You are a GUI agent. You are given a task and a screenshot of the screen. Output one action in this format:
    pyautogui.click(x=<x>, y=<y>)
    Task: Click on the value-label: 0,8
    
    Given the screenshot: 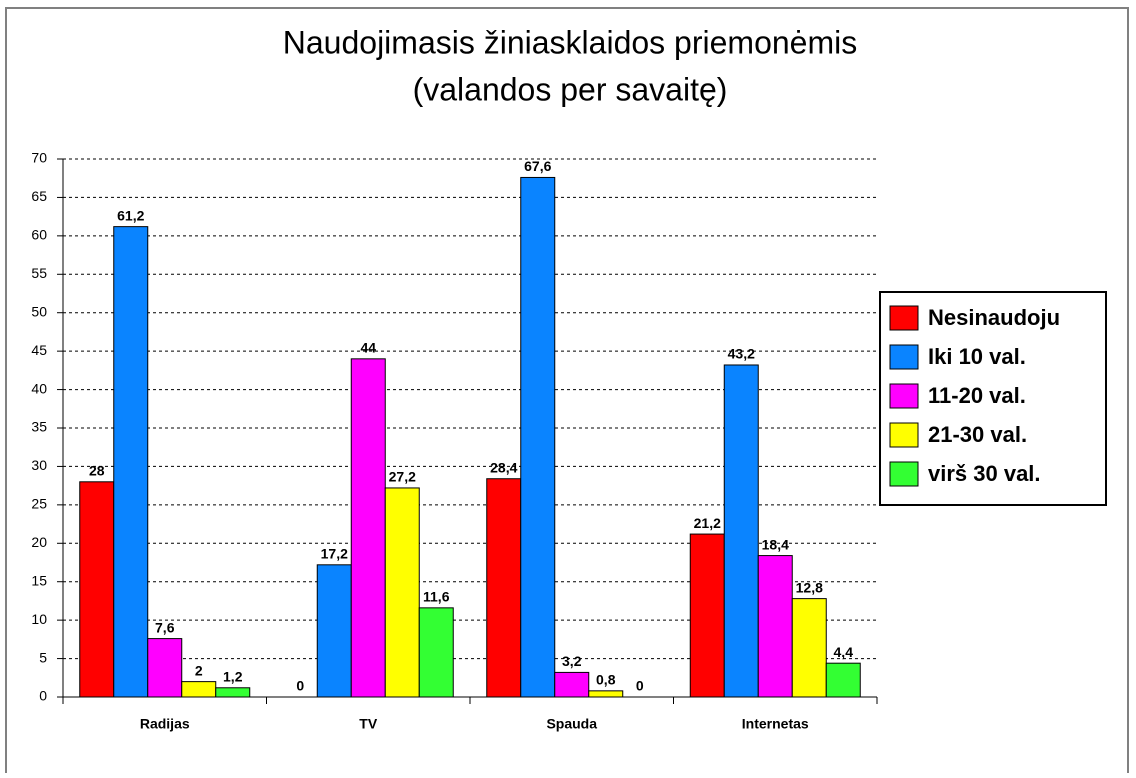 What is the action you would take?
    pyautogui.click(x=606, y=680)
    